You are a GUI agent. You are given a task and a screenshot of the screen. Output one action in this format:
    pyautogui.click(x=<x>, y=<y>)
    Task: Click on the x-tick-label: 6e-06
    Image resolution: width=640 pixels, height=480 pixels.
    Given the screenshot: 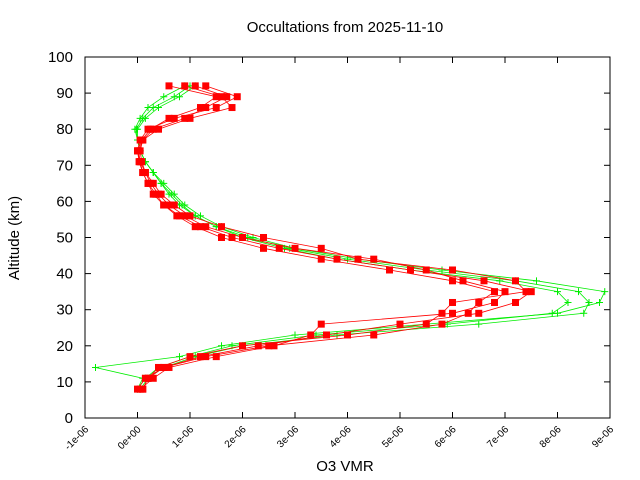 What is the action you would take?
    pyautogui.click(x=446, y=437)
    